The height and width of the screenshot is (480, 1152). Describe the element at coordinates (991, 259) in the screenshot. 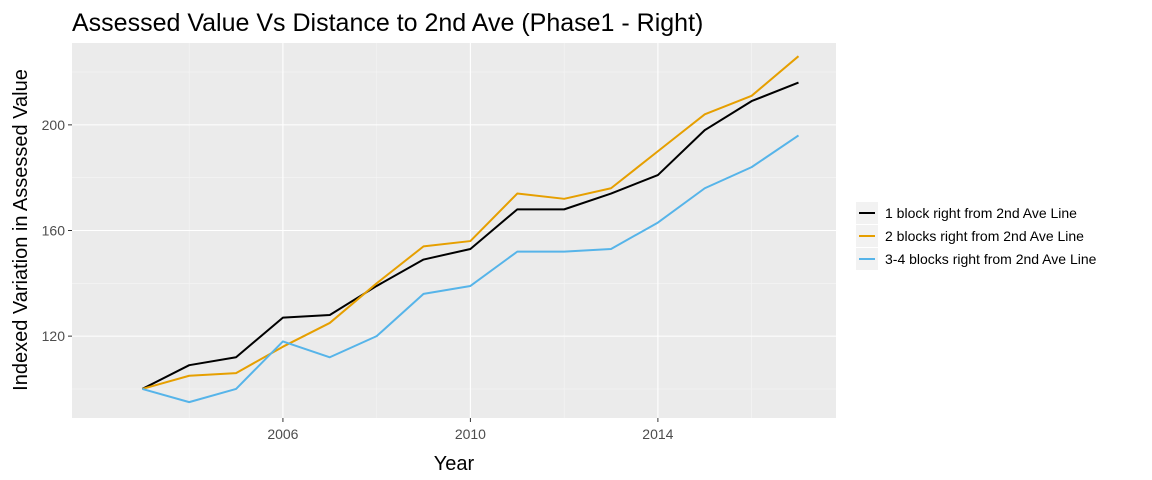

I see `legend-label: 3-4 blocks right from 2nd Ave Line` at that location.